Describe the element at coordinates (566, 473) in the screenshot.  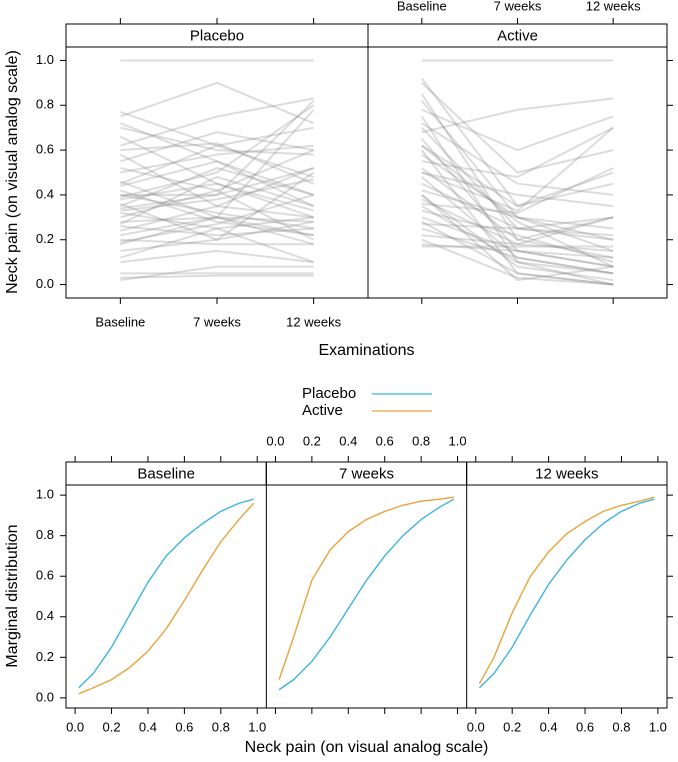
I see `strip-label-12-weeks: 12 weeks` at that location.